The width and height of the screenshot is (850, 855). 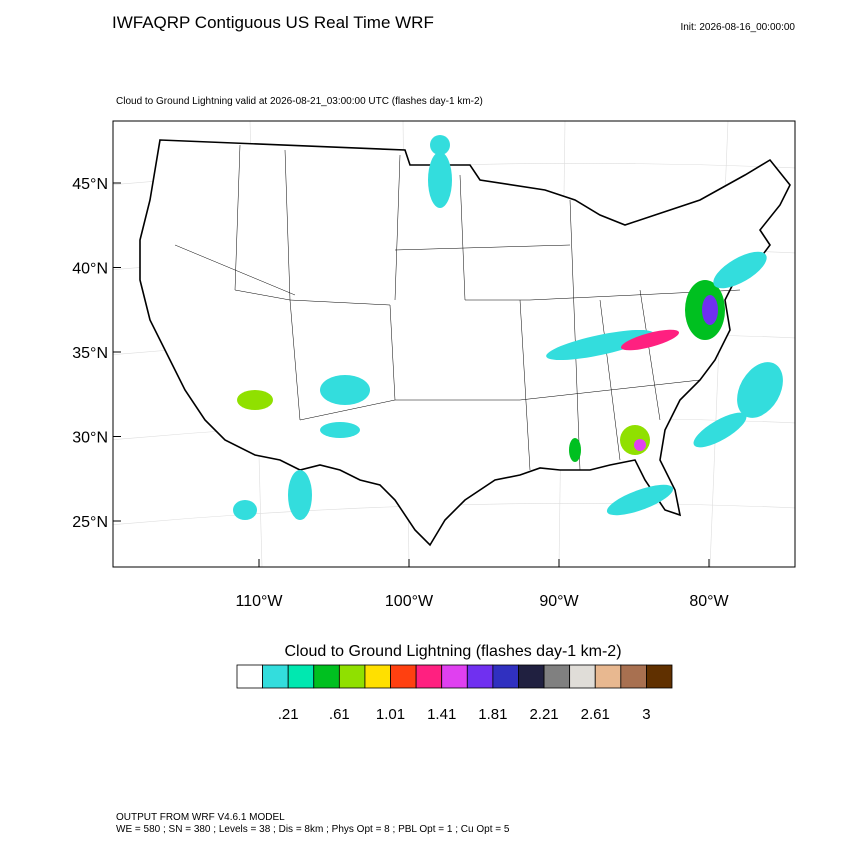 I want to click on colorbar-label: 1.81, so click(x=492, y=714).